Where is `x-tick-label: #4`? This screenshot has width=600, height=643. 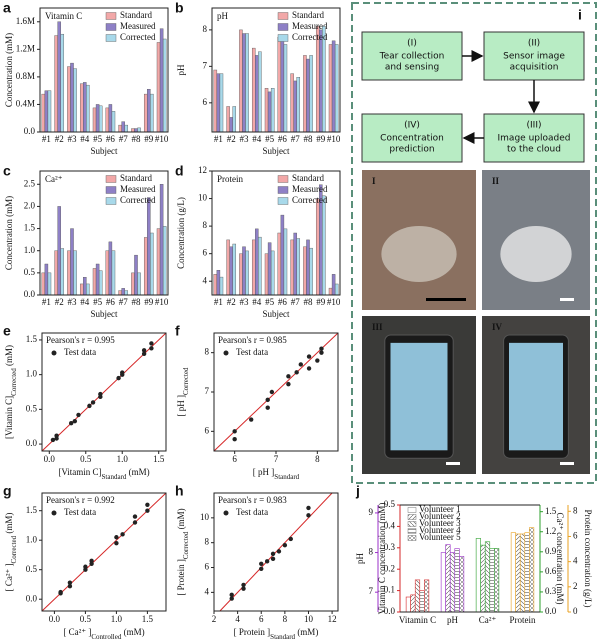
x-tick-label: #4 is located at coordinates (85, 302).